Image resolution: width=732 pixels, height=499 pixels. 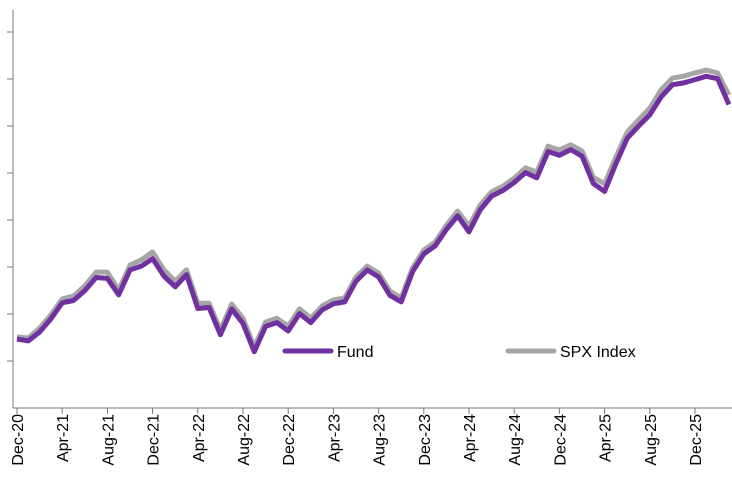 What do you see at coordinates (154, 440) in the screenshot?
I see `x-tick-label: Dec-21` at bounding box center [154, 440].